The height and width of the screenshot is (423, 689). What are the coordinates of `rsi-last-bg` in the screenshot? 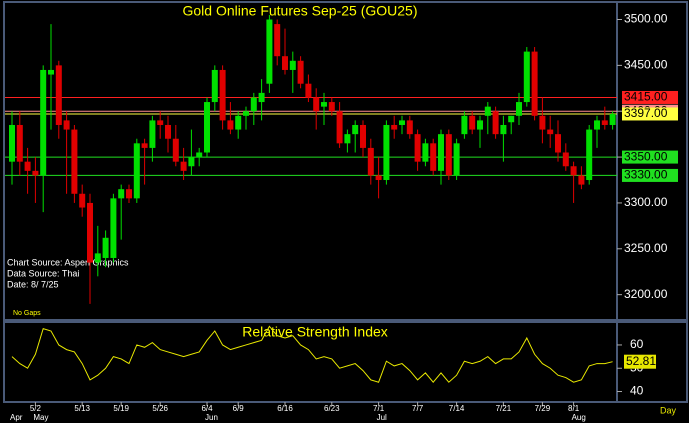 It's located at (640, 361).